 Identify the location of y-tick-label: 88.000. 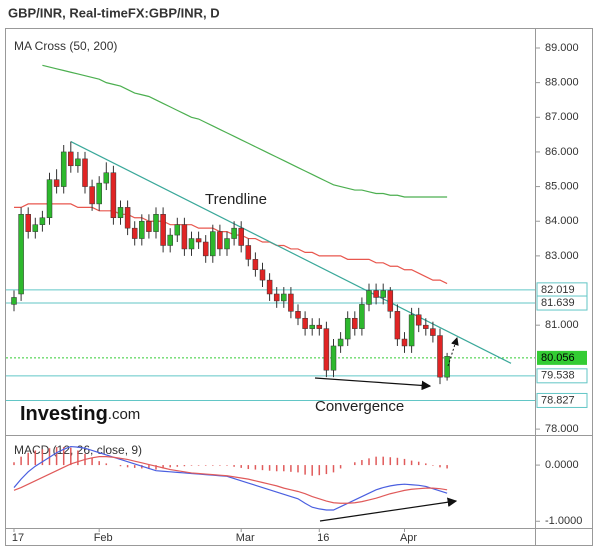
(562, 83).